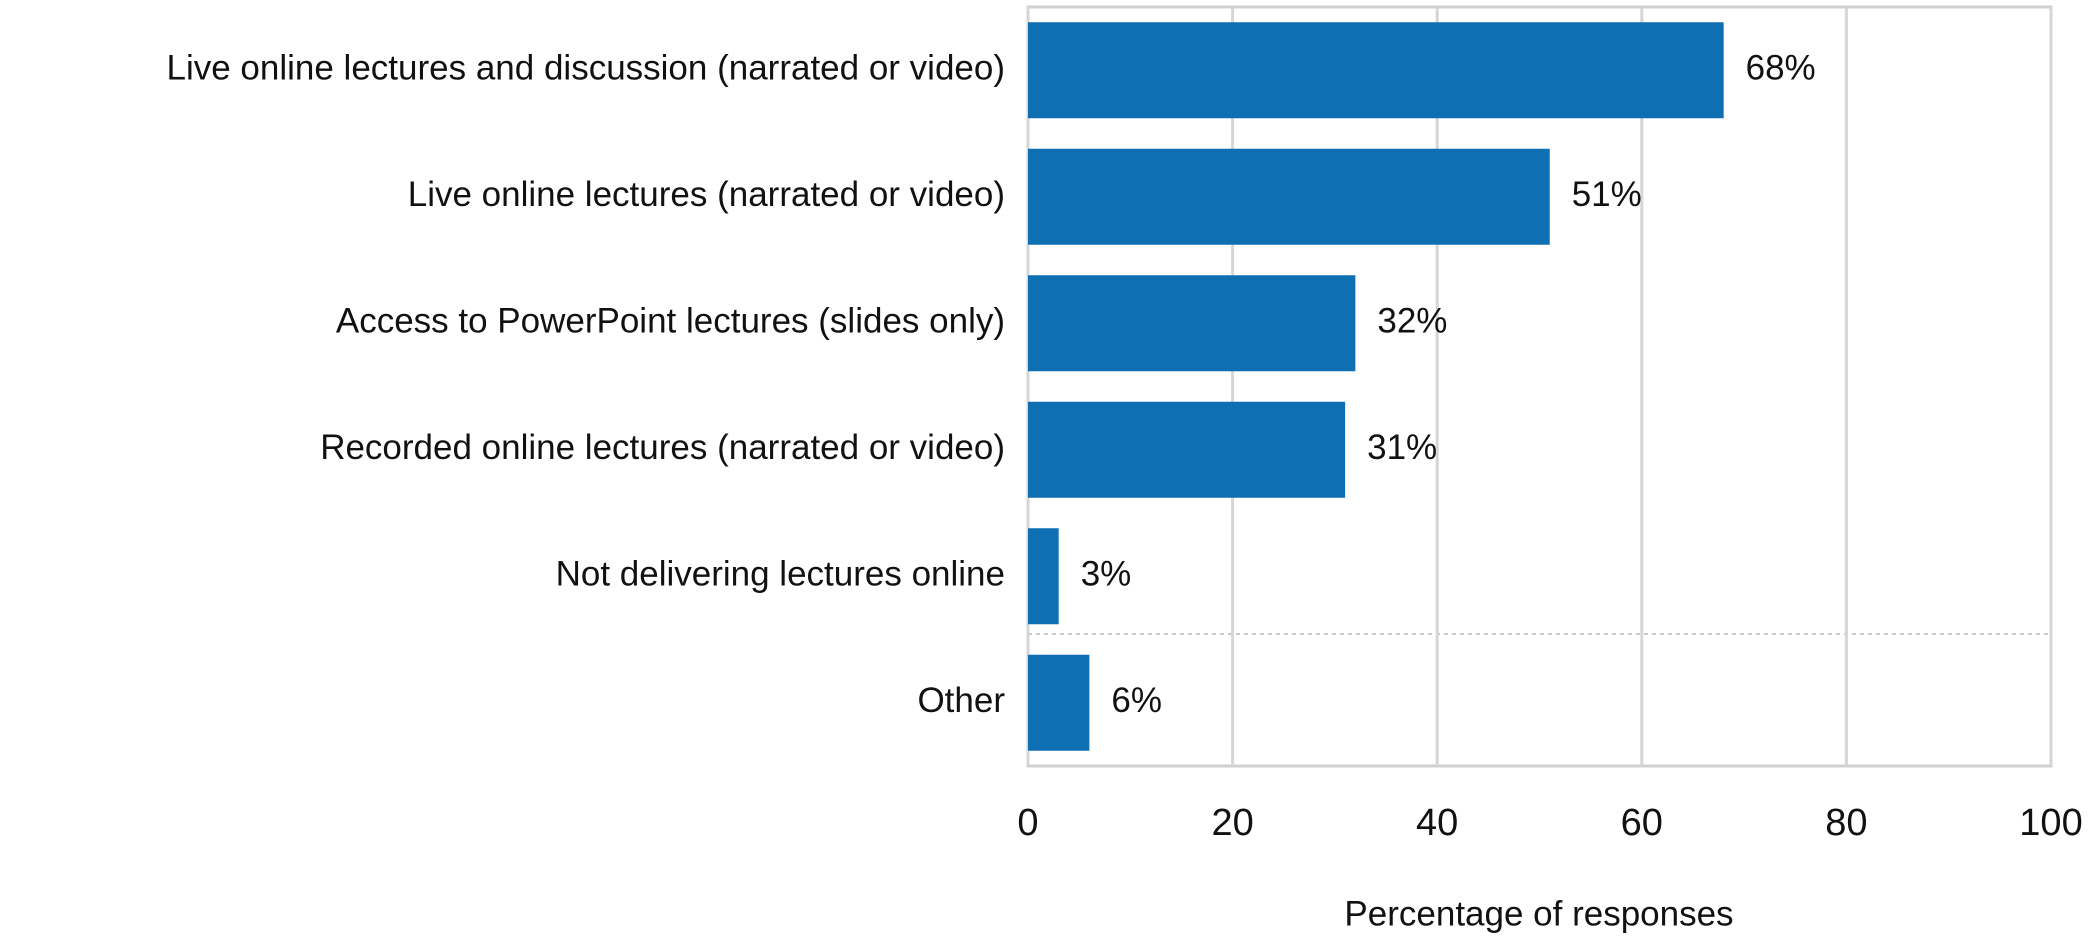 The width and height of the screenshot is (2089, 946). What do you see at coordinates (1412, 321) in the screenshot?
I see `data-label: 32%` at bounding box center [1412, 321].